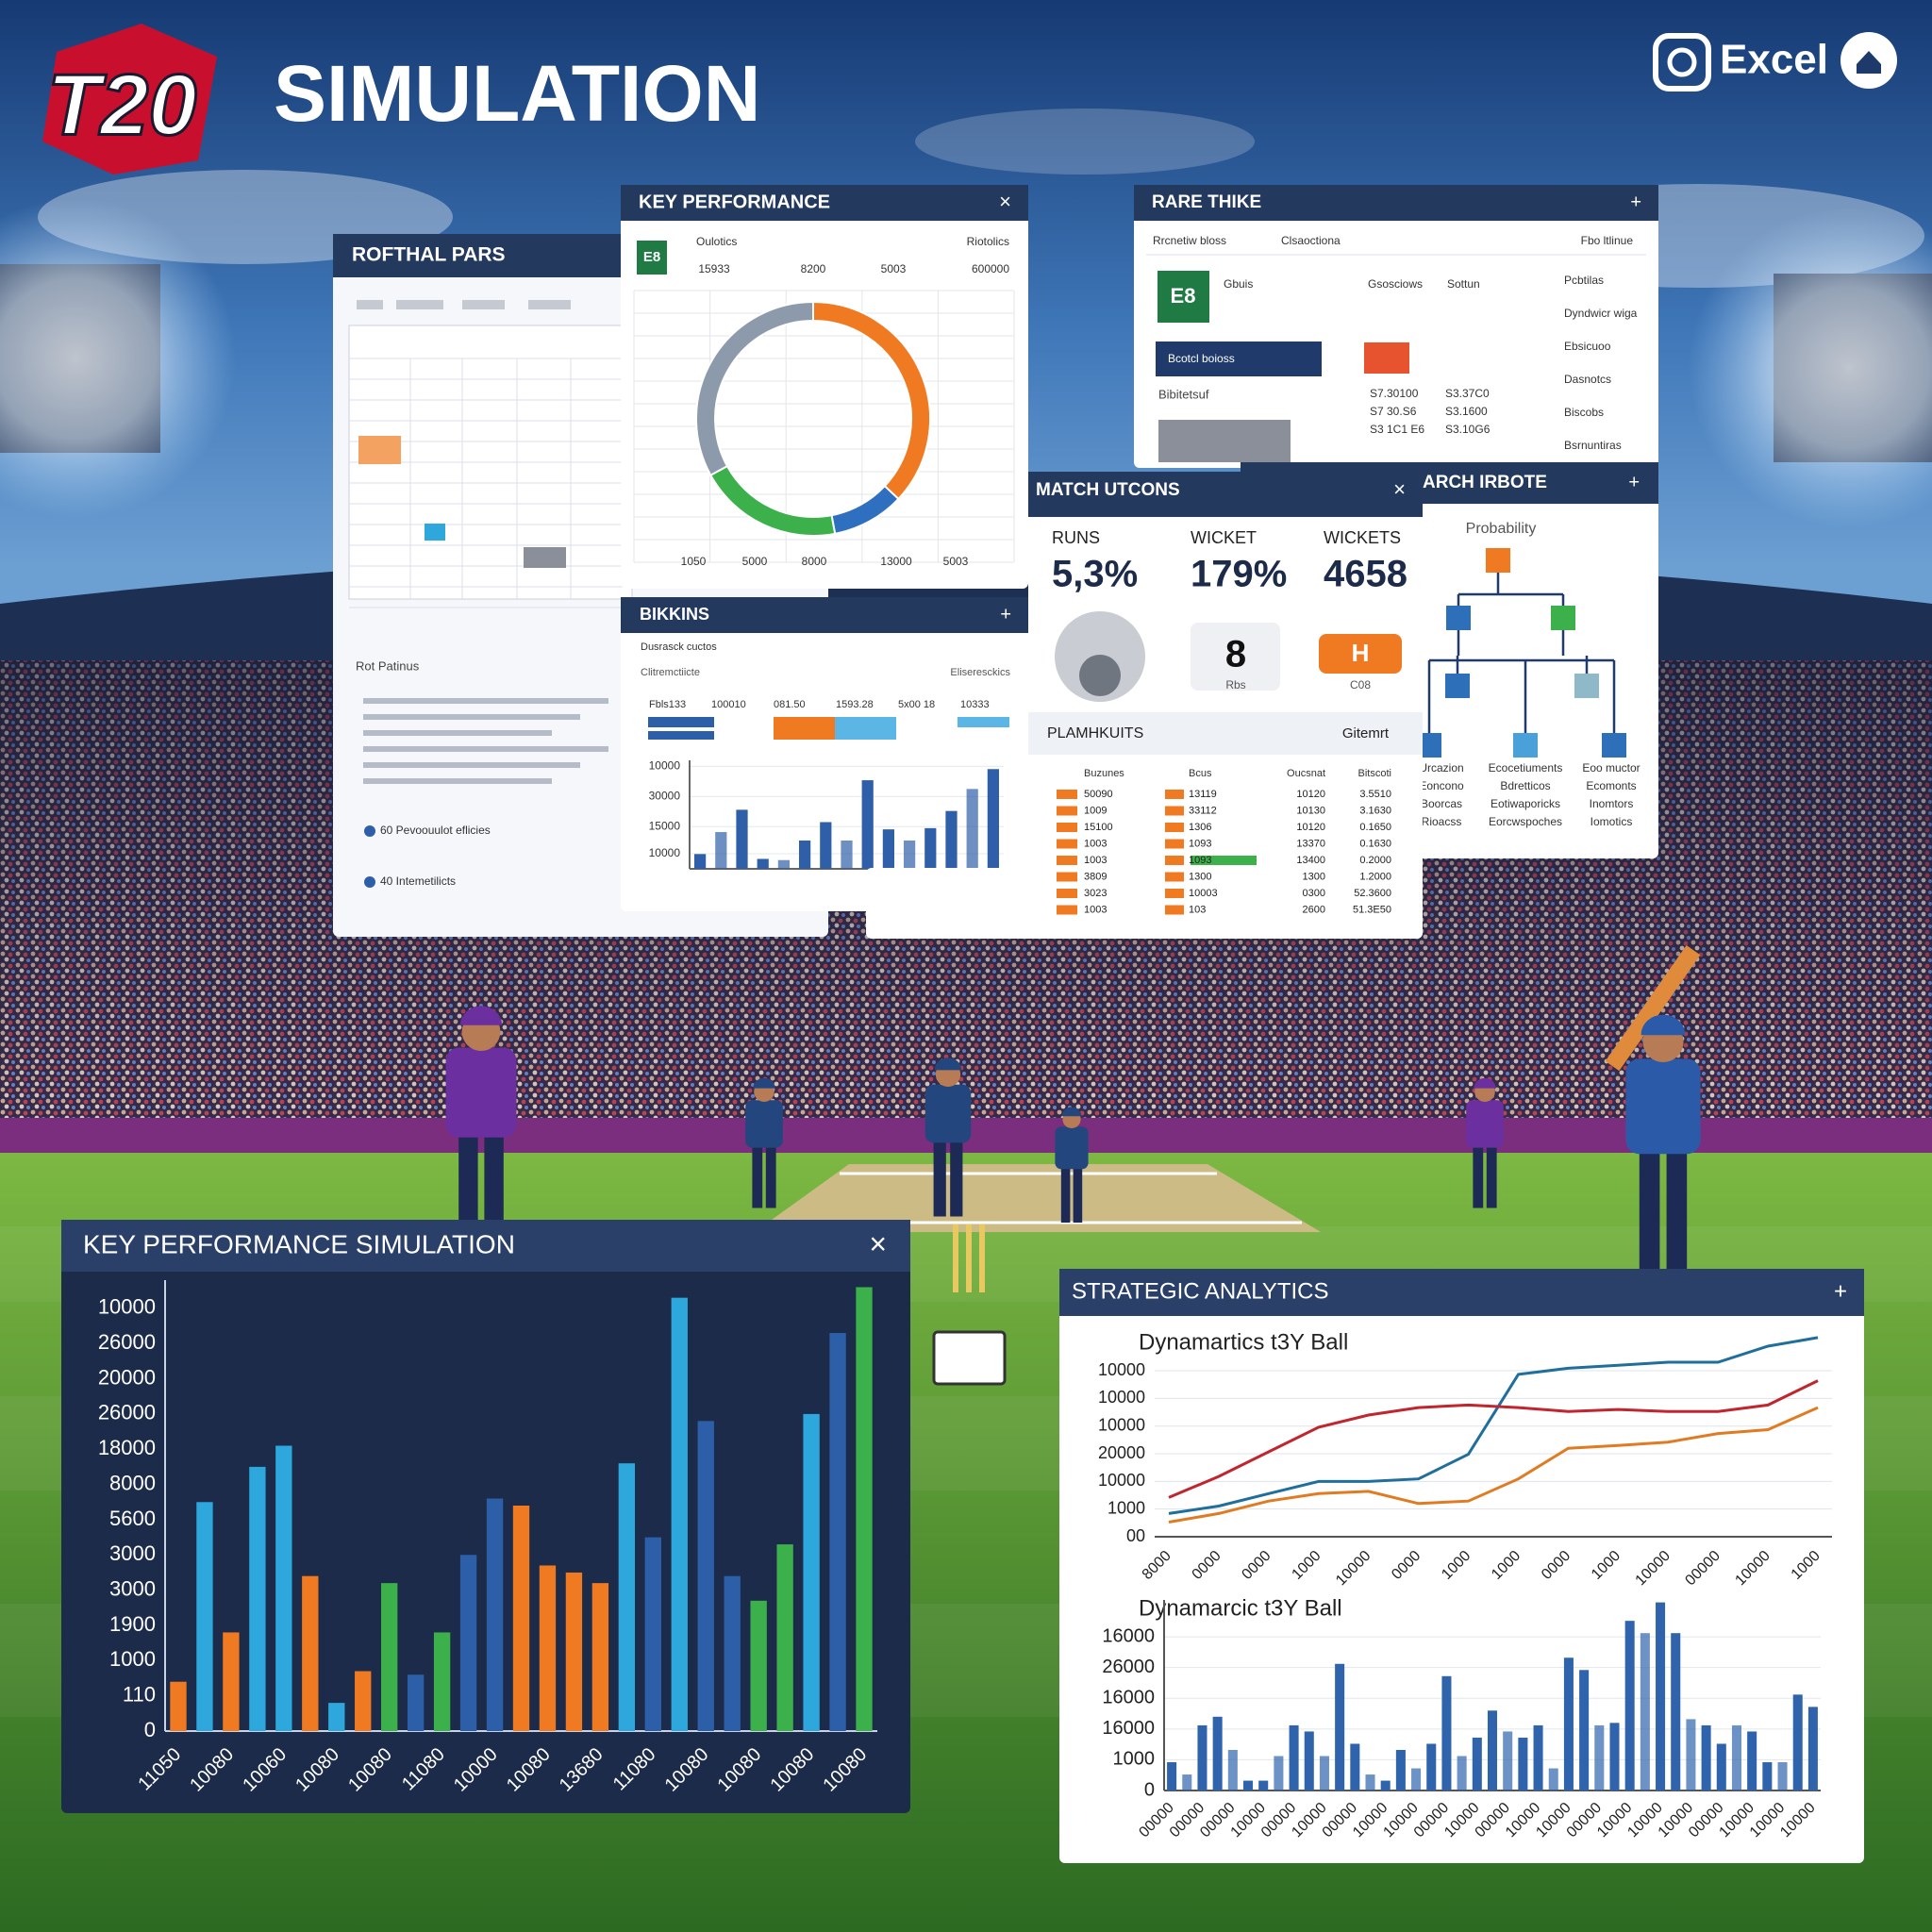 This screenshot has width=1932, height=1932. Describe the element at coordinates (716, 241) in the screenshot. I see `column-header: Oulotics` at that location.